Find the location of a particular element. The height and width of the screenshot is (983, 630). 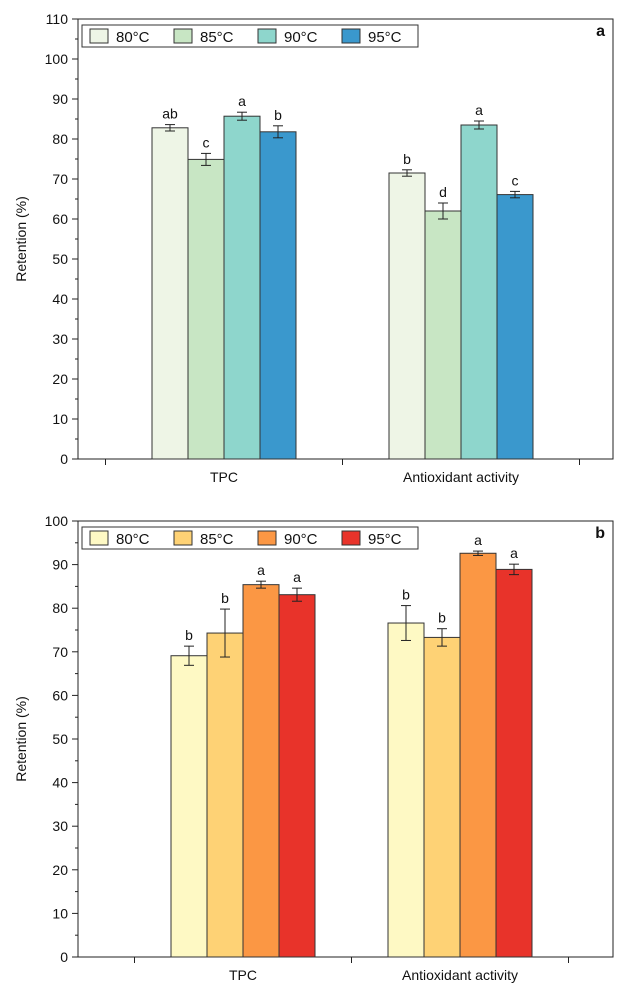

significance-label: d is located at coordinates (443, 192).